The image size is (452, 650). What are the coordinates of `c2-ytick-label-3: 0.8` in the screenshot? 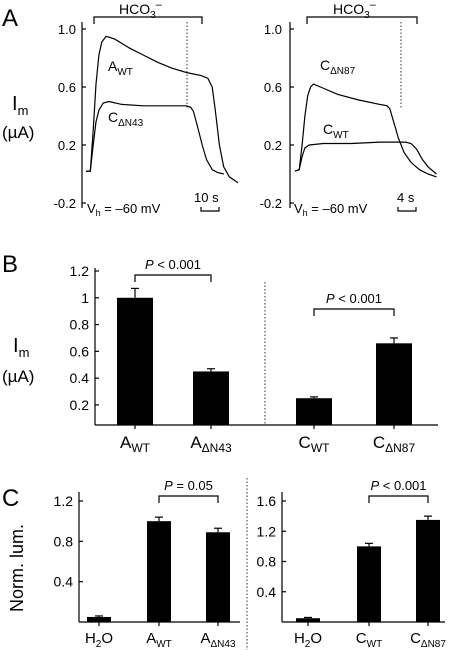 It's located at (267, 562).